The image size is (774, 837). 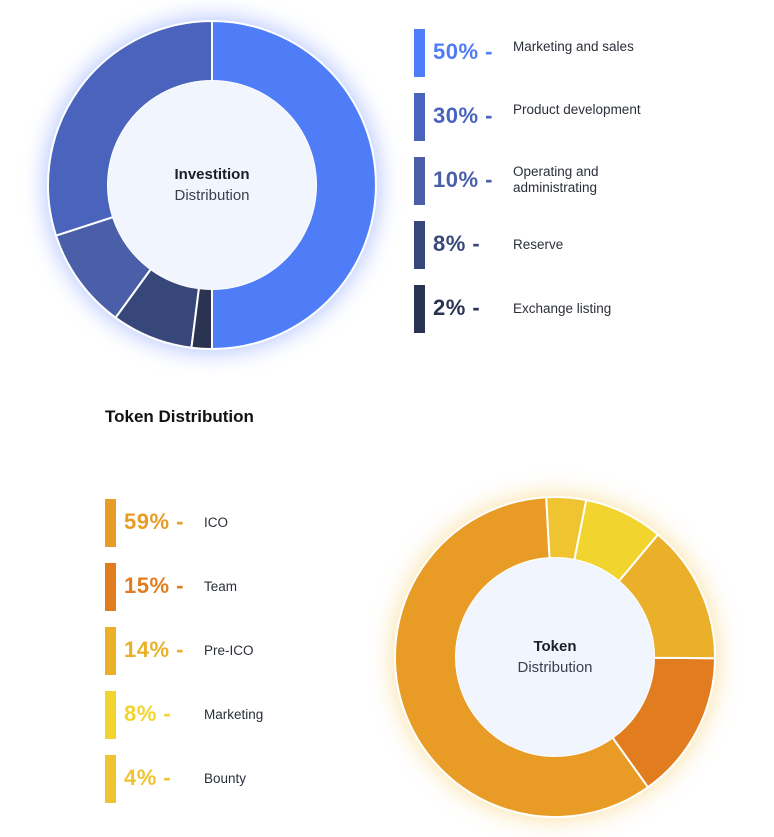 What do you see at coordinates (577, 109) in the screenshot?
I see `legend-label: Product development` at bounding box center [577, 109].